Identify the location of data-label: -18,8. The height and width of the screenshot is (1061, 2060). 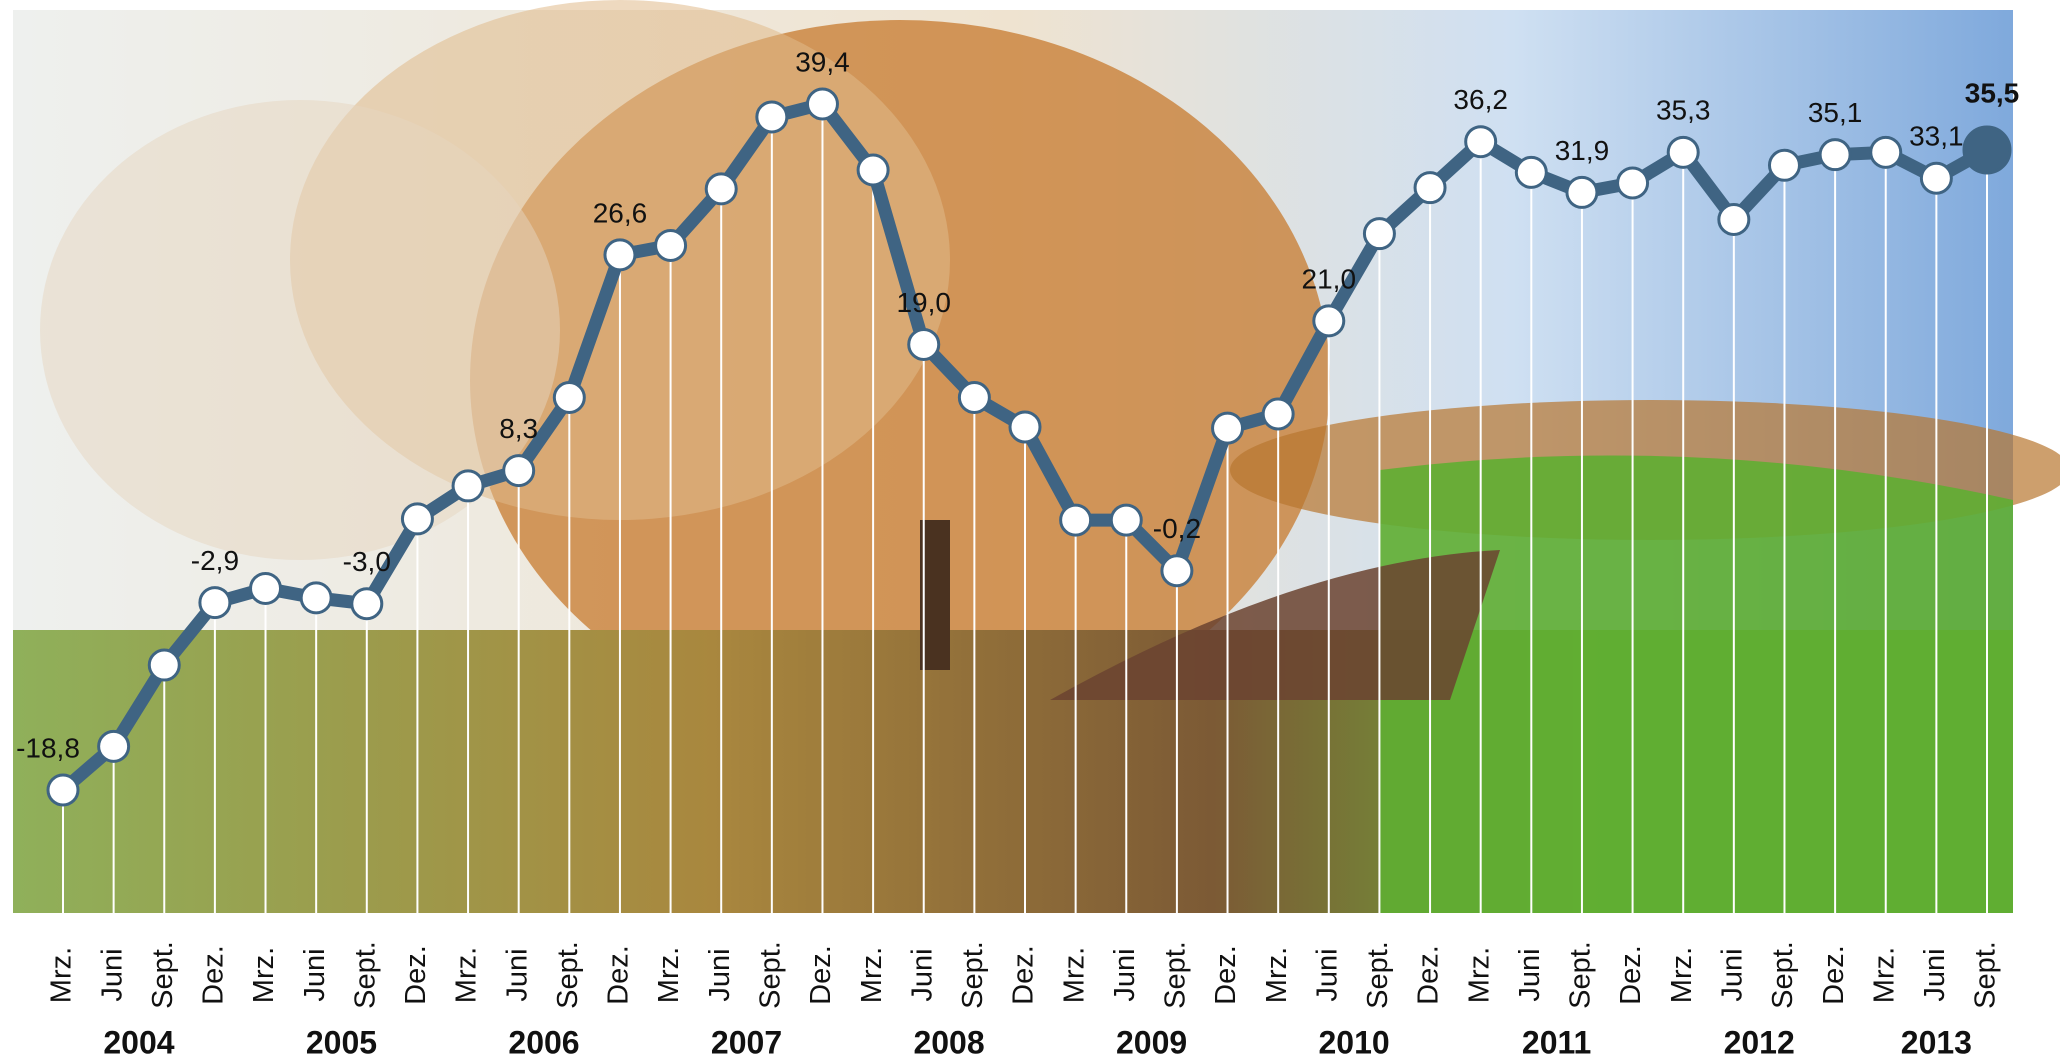
(48, 747).